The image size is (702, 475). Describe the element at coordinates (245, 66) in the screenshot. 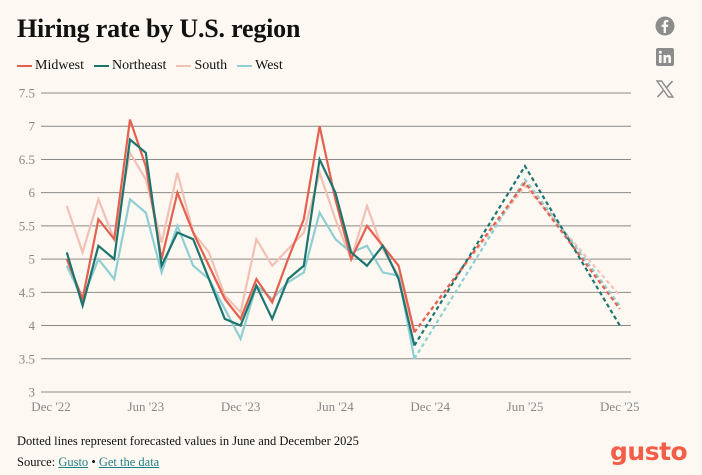

I see `legend-swatch-west` at that location.